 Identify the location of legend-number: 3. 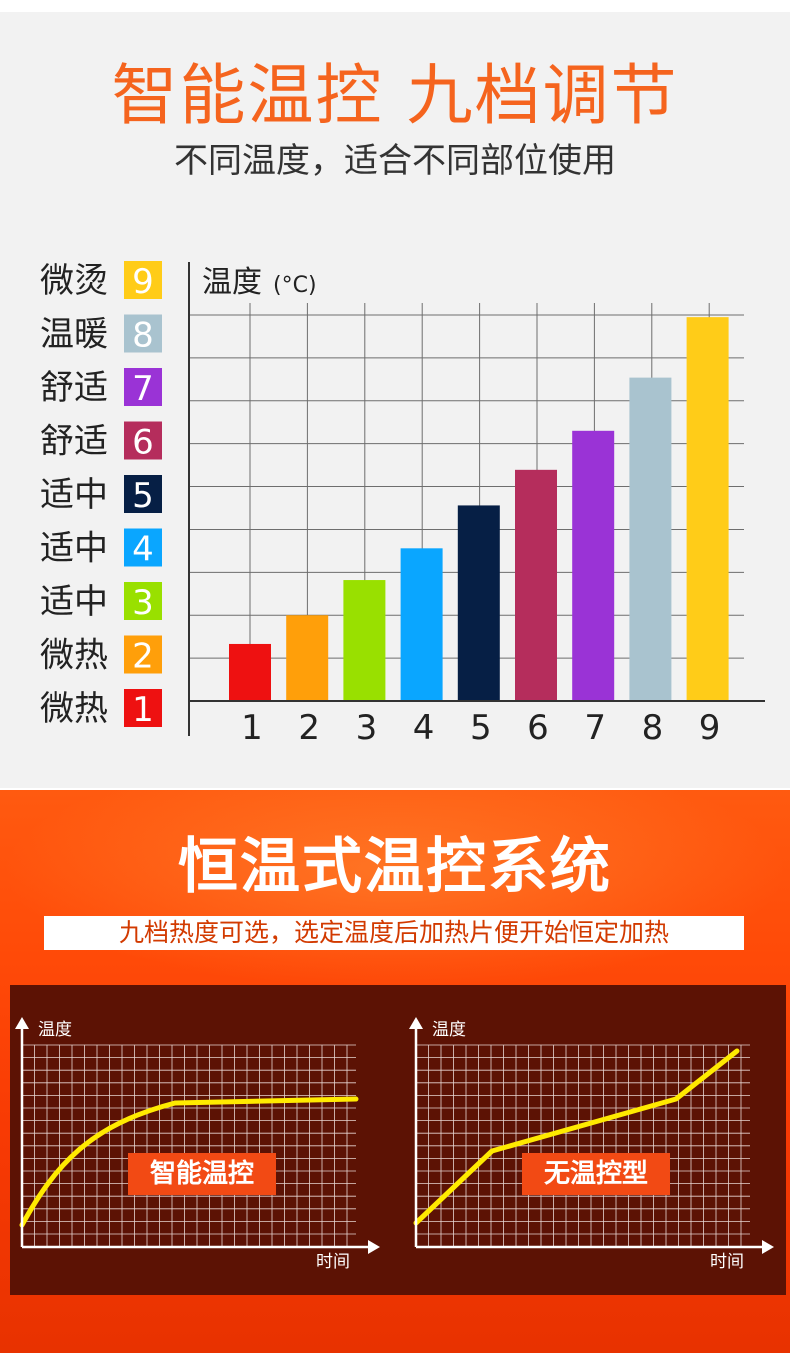
(143, 603).